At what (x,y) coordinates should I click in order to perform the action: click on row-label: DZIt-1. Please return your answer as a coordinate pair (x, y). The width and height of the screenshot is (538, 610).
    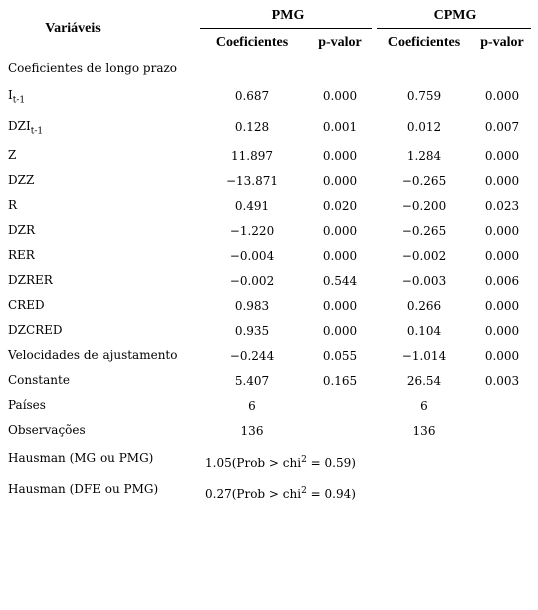
    Looking at the image, I should click on (25, 128).